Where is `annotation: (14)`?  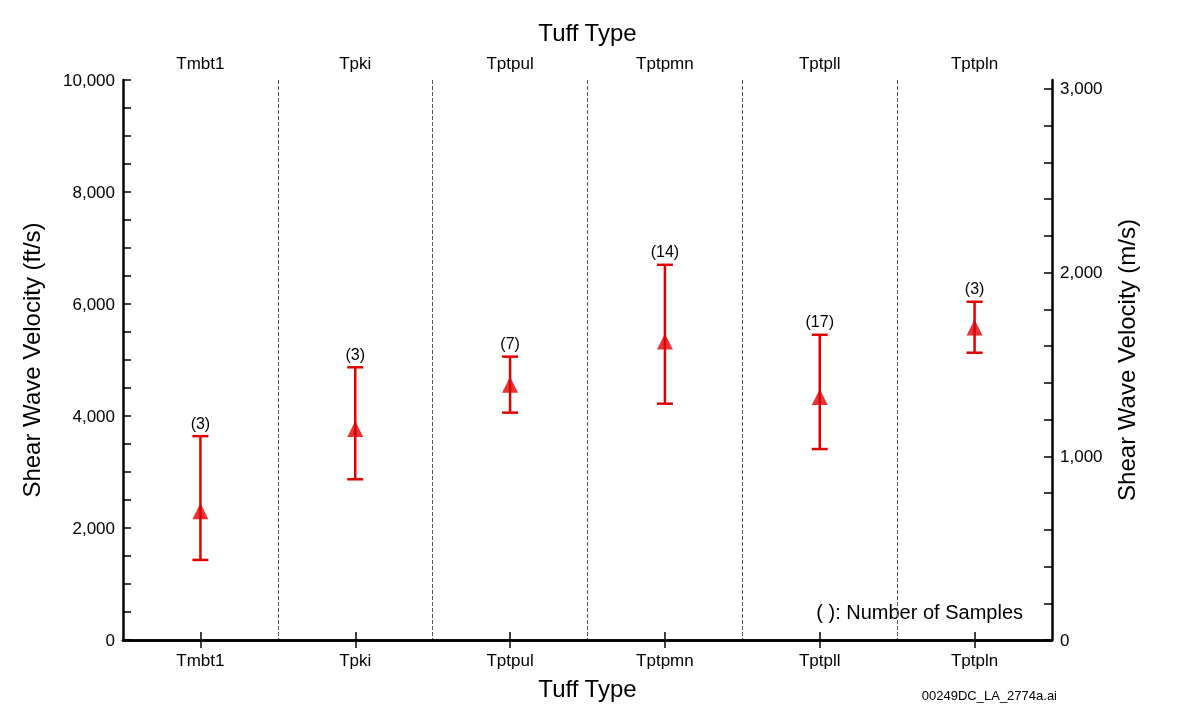
annotation: (14) is located at coordinates (665, 252).